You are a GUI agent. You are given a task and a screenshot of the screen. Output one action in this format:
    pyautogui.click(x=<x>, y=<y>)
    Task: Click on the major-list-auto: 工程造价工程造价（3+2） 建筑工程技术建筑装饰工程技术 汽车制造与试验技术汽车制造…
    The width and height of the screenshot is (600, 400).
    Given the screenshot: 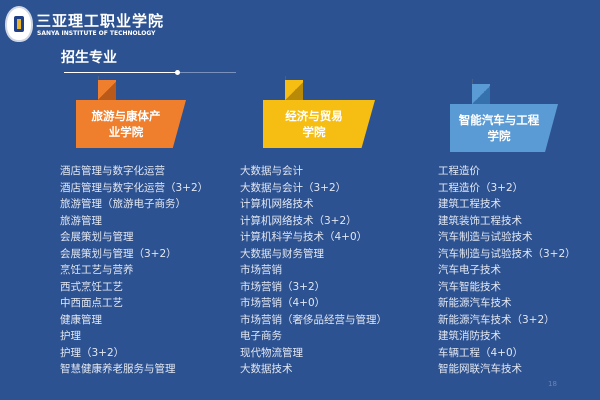 What is the action you would take?
    pyautogui.click(x=507, y=270)
    